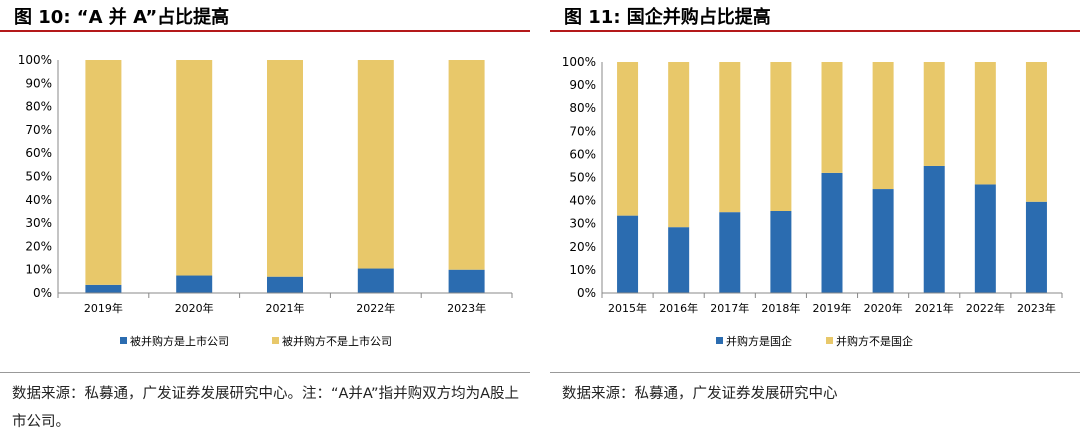 This screenshot has width=1080, height=440. What do you see at coordinates (729, 308) in the screenshot?
I see `x-tick-label: 2017年` at bounding box center [729, 308].